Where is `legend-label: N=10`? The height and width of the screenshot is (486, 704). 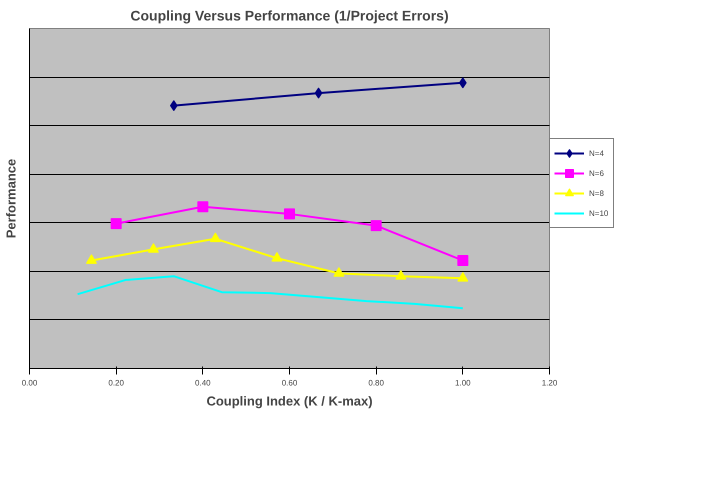 legend-label: N=10 is located at coordinates (599, 213).